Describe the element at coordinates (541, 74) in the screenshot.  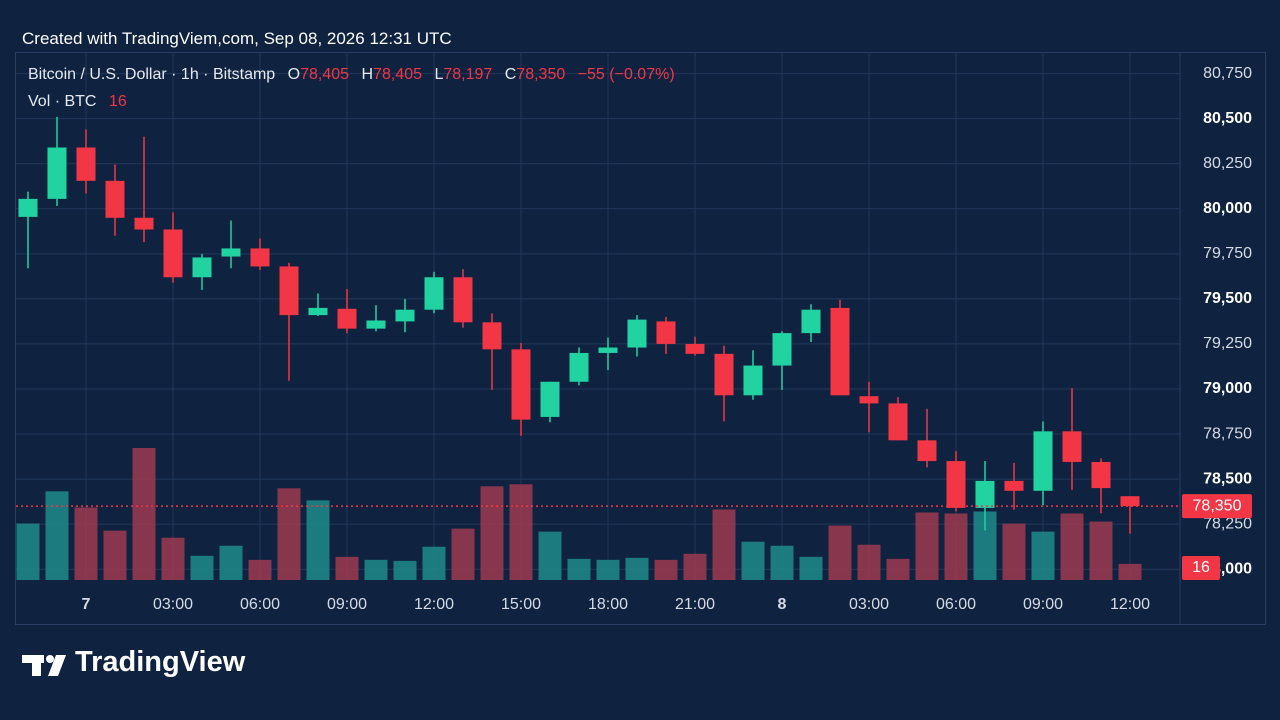
I see `close-value: 78,350` at that location.